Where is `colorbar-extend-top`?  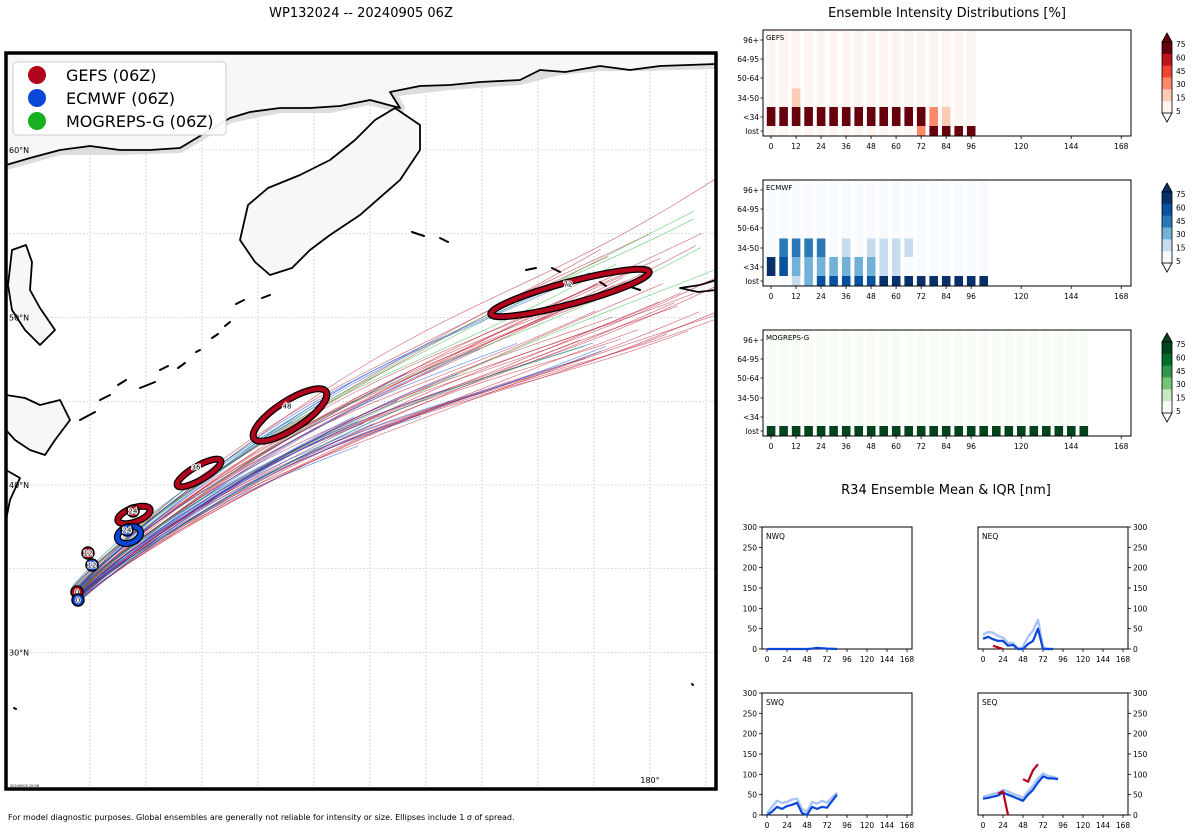
colorbar-extend-top is located at coordinates (1167, 187).